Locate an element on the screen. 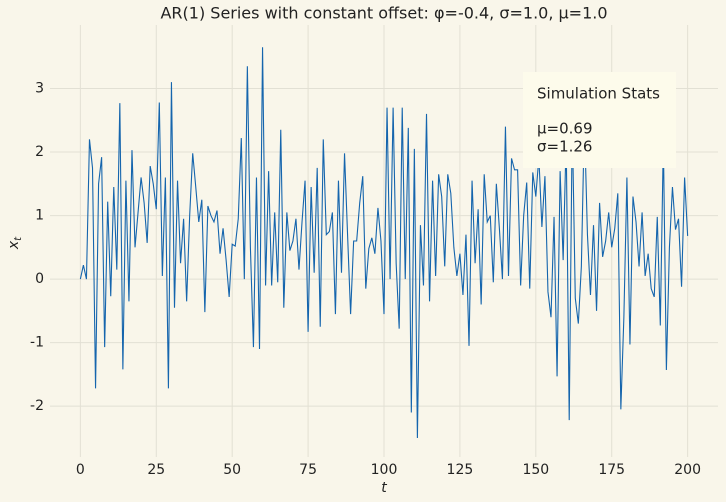 Image resolution: width=726 pixels, height=502 pixels. x-tick-label: 200 is located at coordinates (687, 470).